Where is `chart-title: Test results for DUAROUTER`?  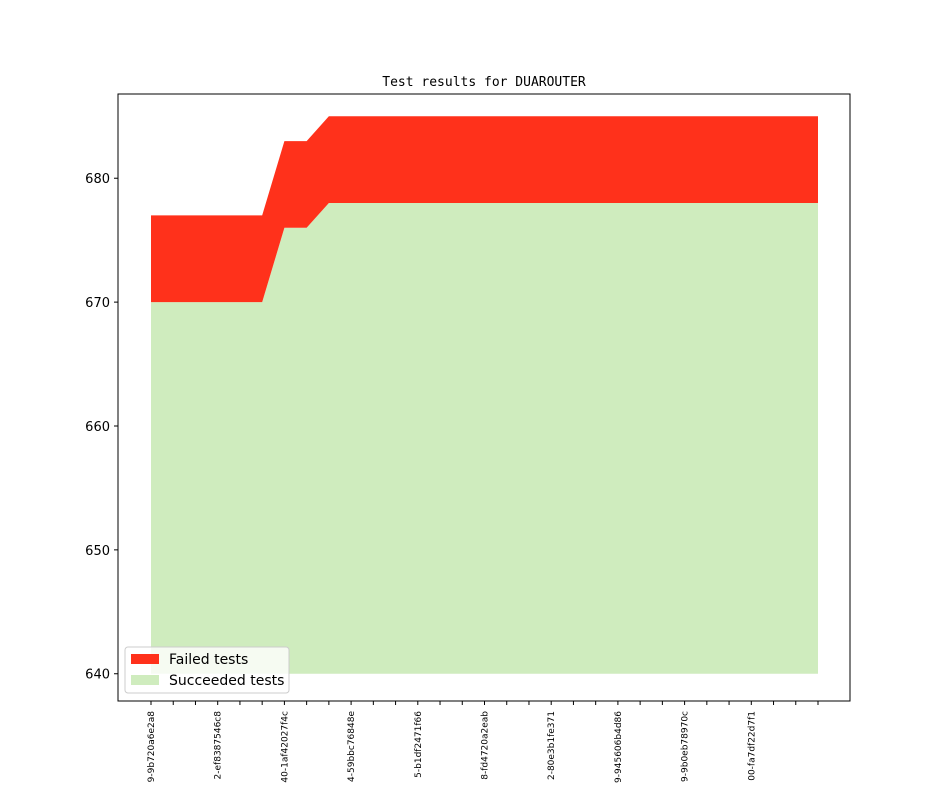 chart-title: Test results for DUAROUTER is located at coordinates (484, 82).